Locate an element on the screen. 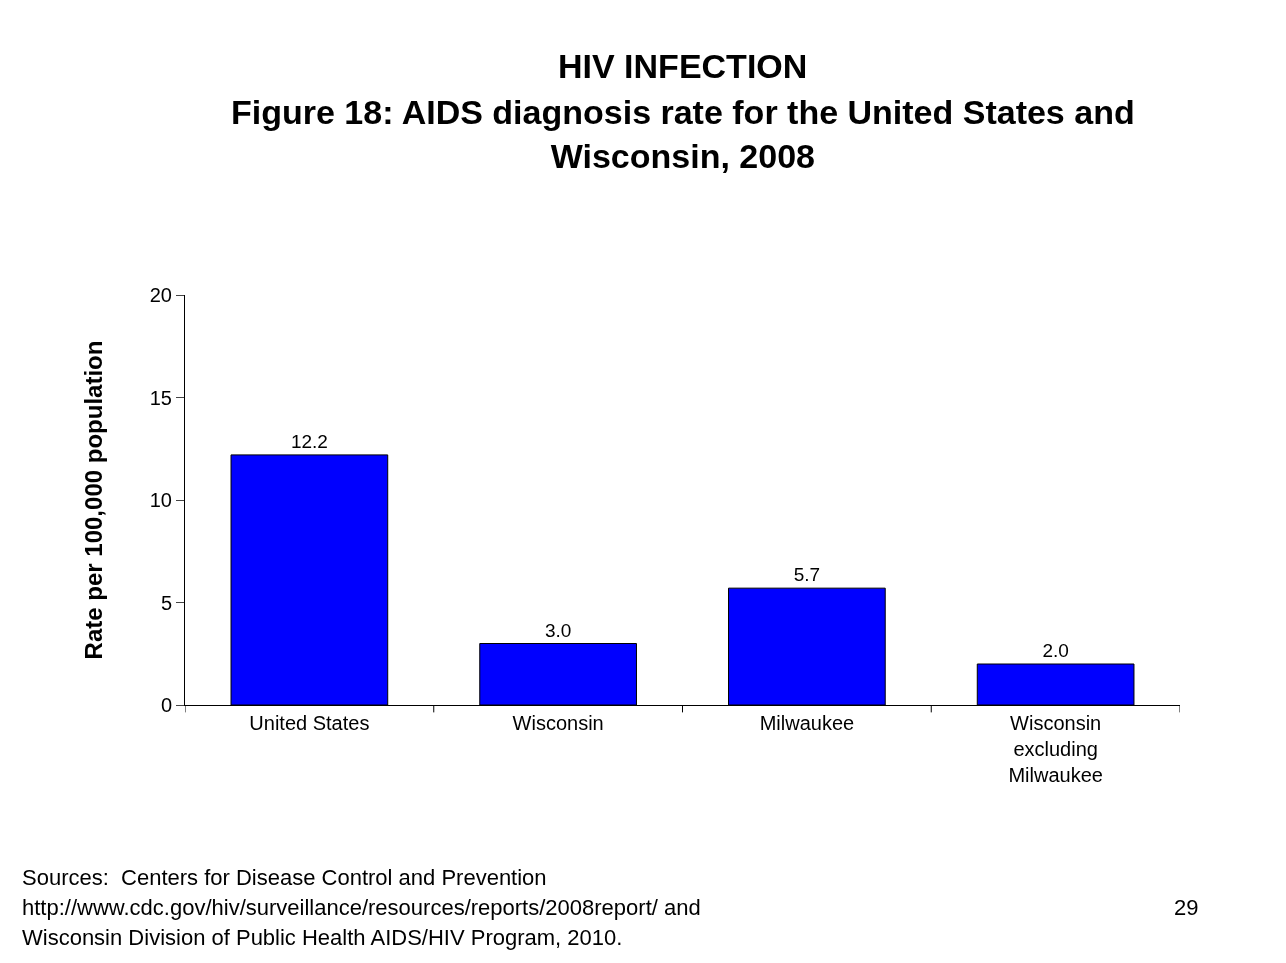 The height and width of the screenshot is (963, 1286). y-tick-label: 10 is located at coordinates (160, 500).